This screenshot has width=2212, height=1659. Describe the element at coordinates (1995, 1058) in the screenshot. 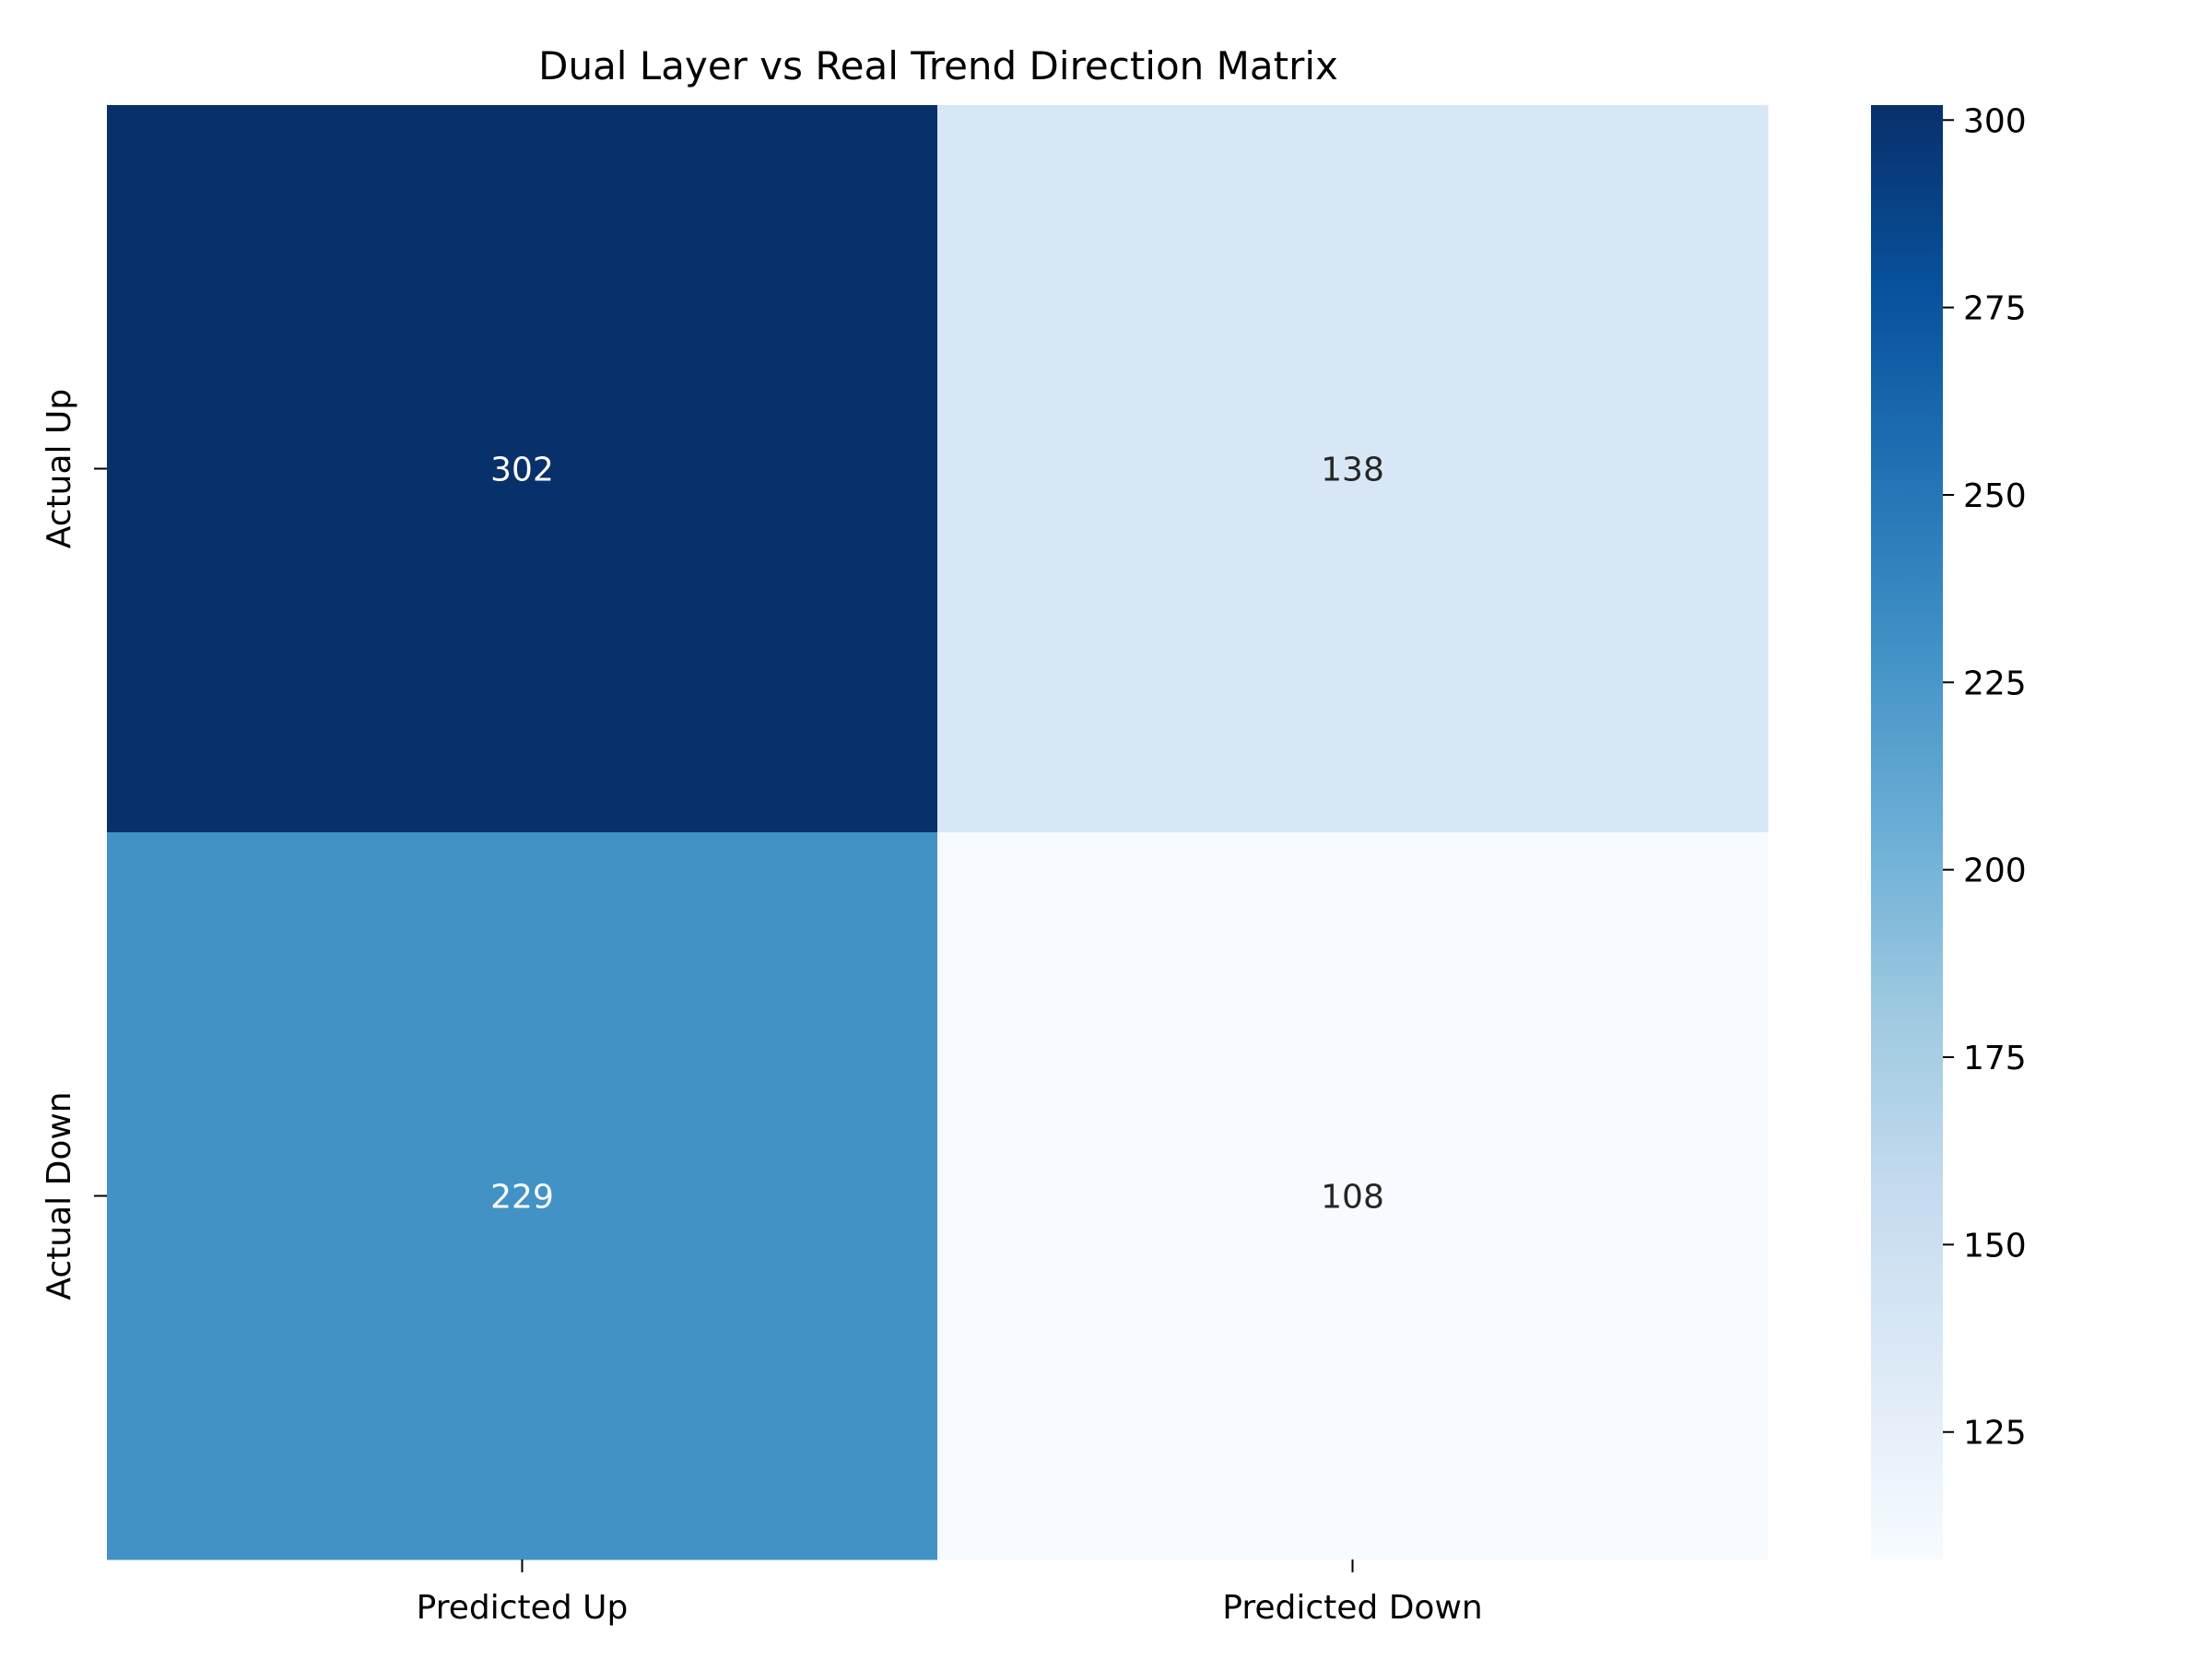

I see `colorbar-tick-label: 175` at that location.